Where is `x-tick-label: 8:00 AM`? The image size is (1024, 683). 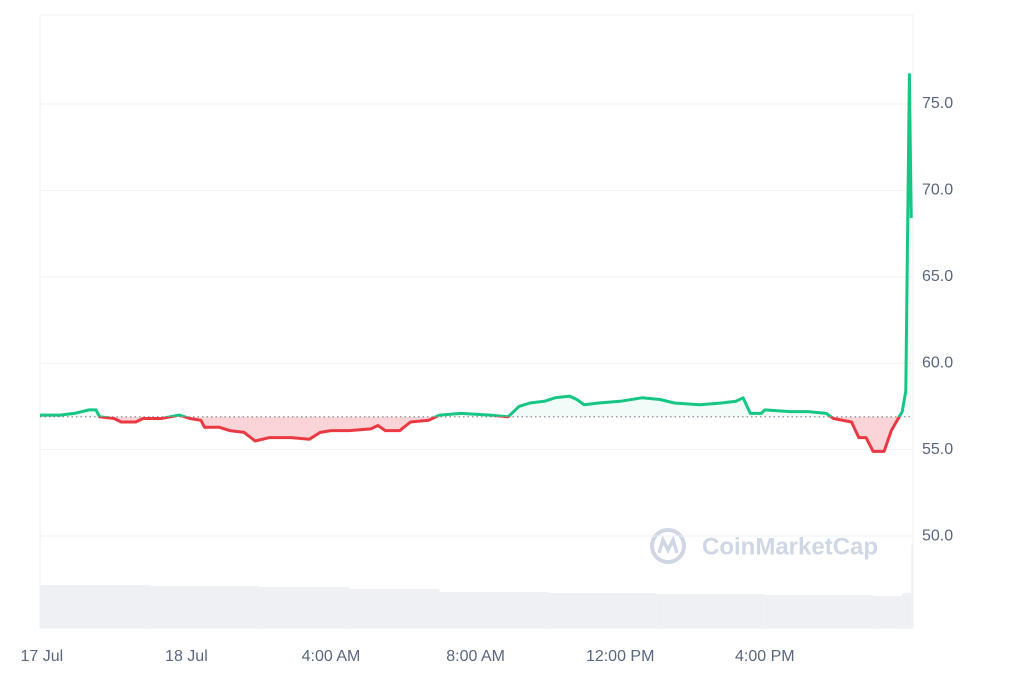 x-tick-label: 8:00 AM is located at coordinates (475, 656).